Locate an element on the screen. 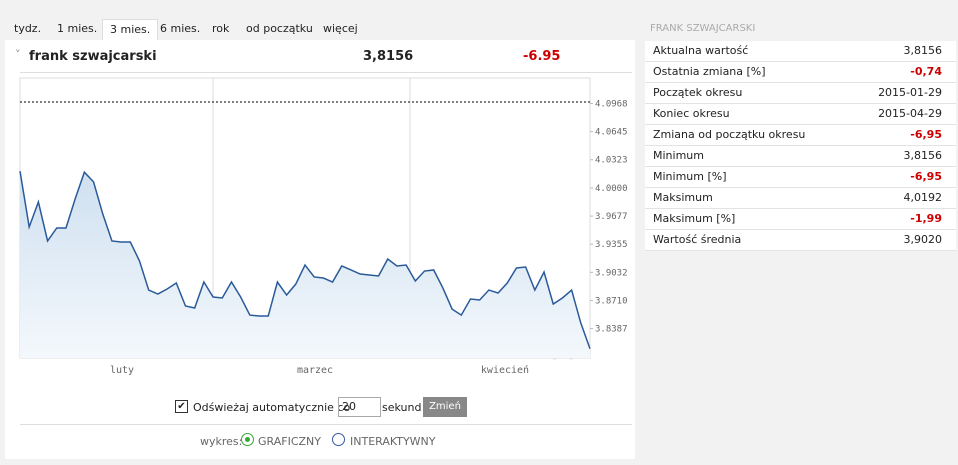 Image resolution: width=958 pixels, height=465 pixels. unit: sekund is located at coordinates (402, 407).